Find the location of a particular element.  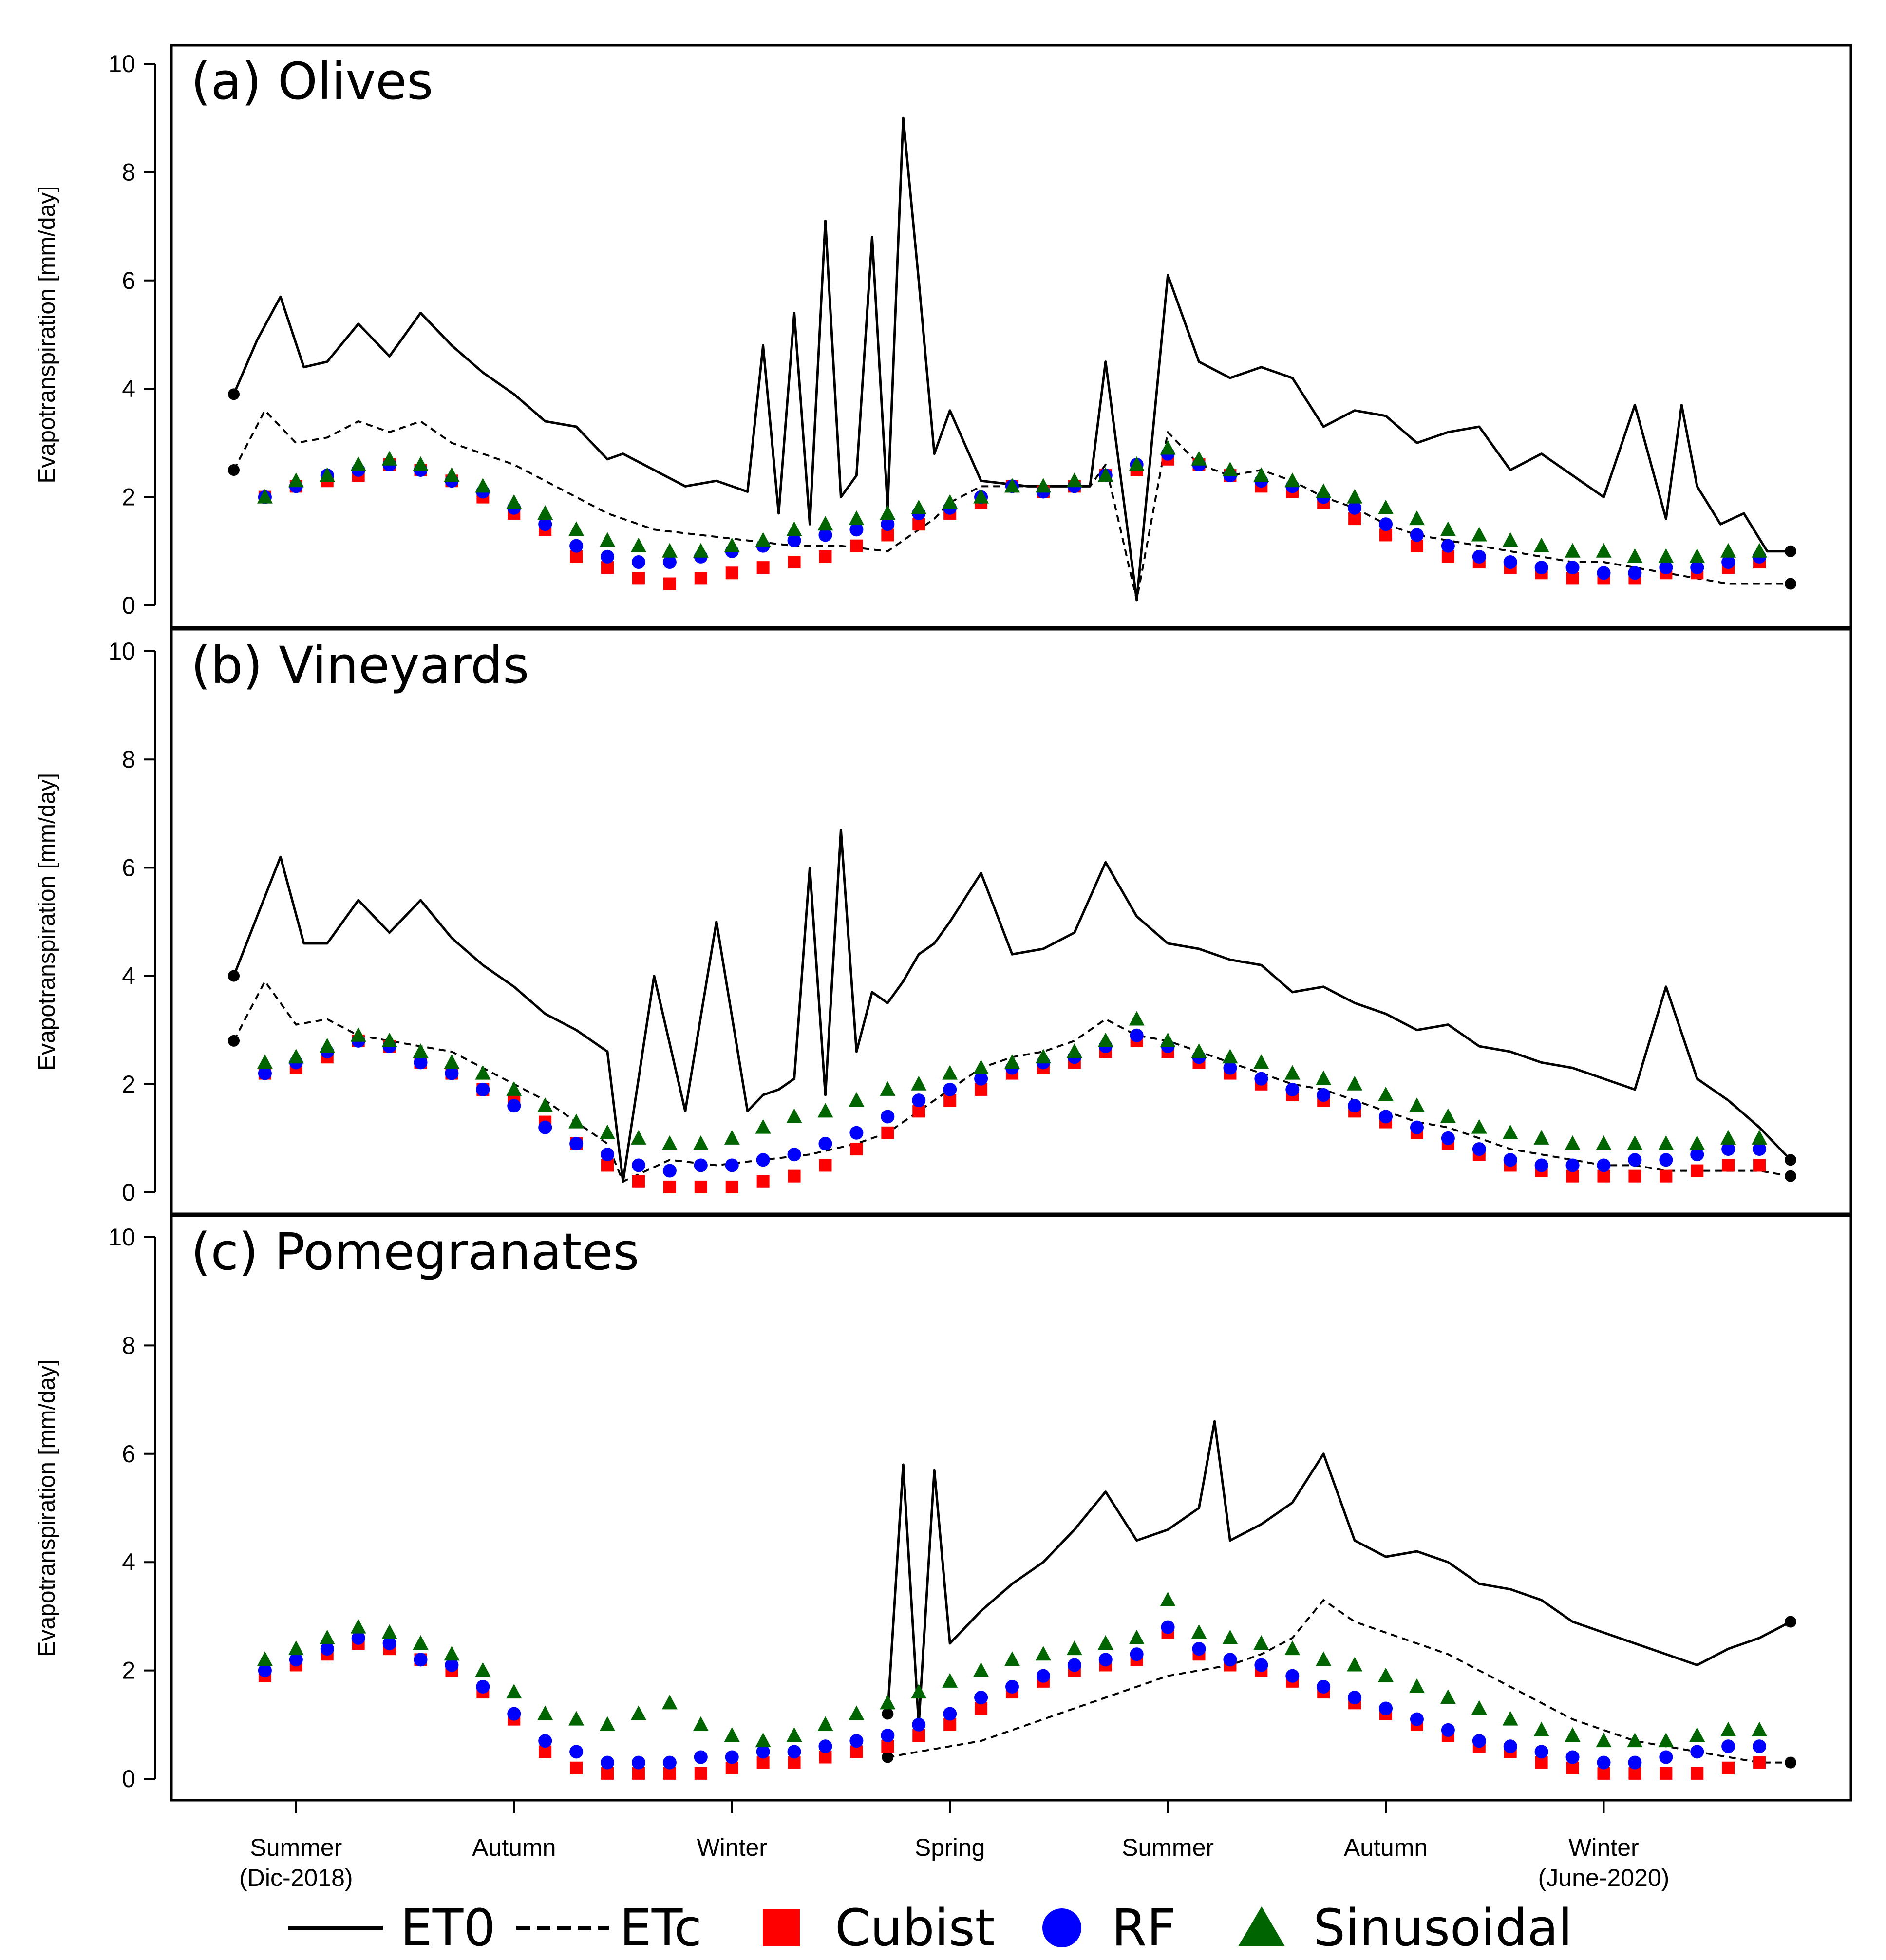

y-tick-label: 10 is located at coordinates (121, 651).